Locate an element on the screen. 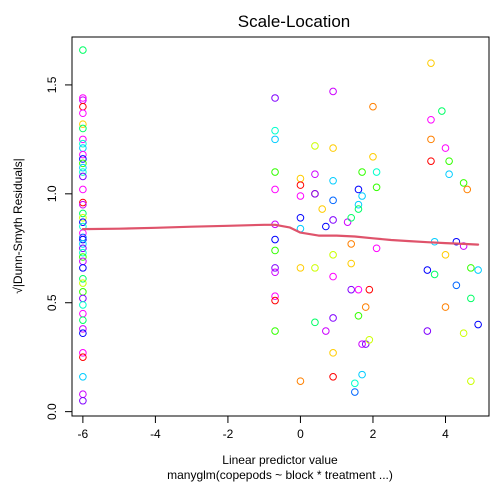 The height and width of the screenshot is (504, 504). x-axis-label: Linear predictor value is located at coordinates (280, 460).